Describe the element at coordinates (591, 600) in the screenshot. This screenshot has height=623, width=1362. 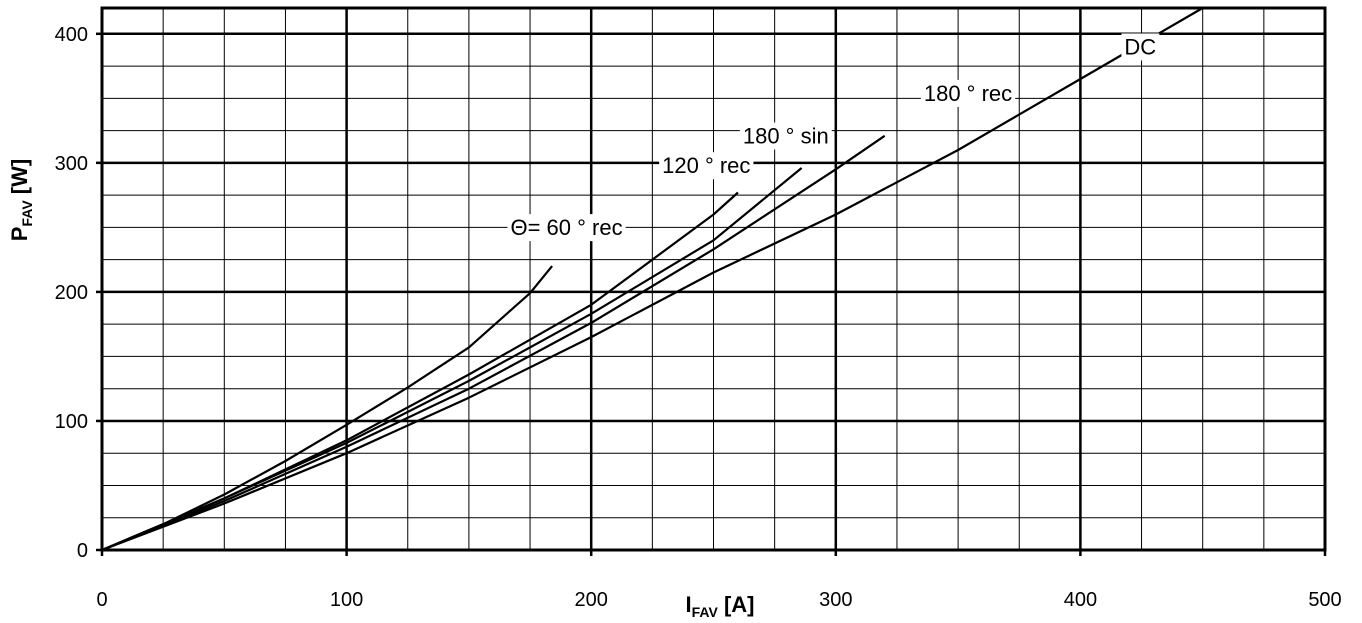
I see `x-tick-label: 200` at that location.